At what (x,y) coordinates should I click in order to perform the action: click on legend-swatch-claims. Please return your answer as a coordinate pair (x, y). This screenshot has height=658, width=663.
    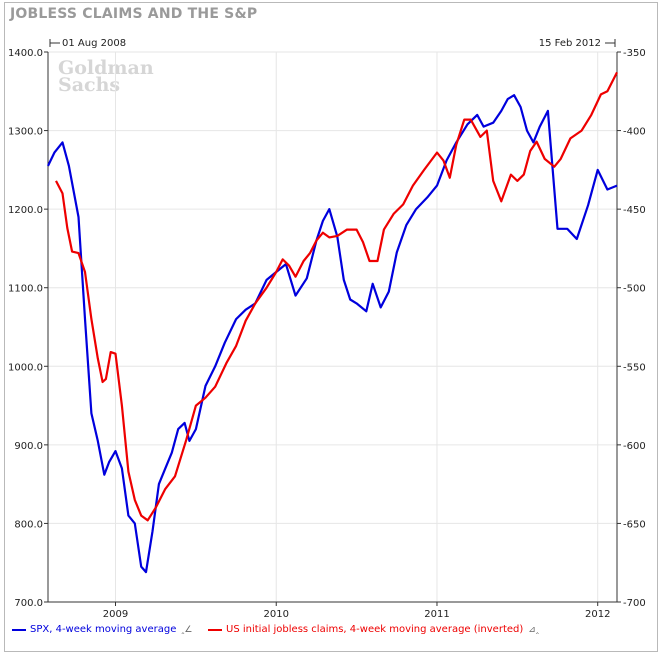
    Looking at the image, I should click on (215, 629).